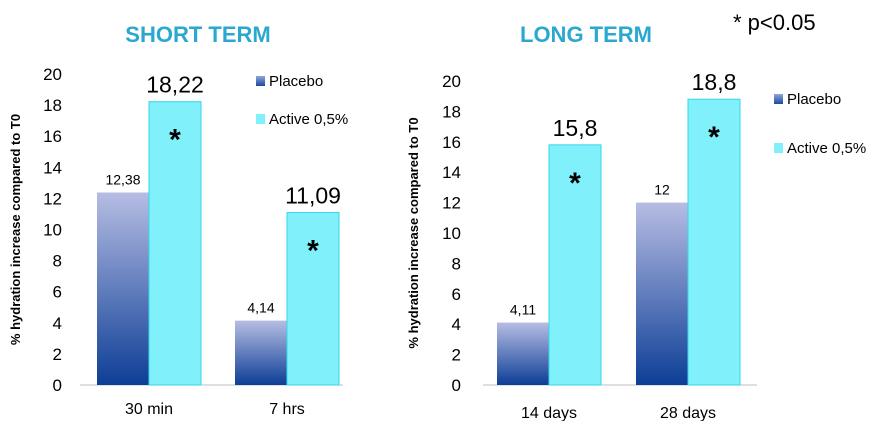 This screenshot has width=875, height=421. Describe the element at coordinates (523, 310) in the screenshot. I see `data-label: 4,11` at that location.